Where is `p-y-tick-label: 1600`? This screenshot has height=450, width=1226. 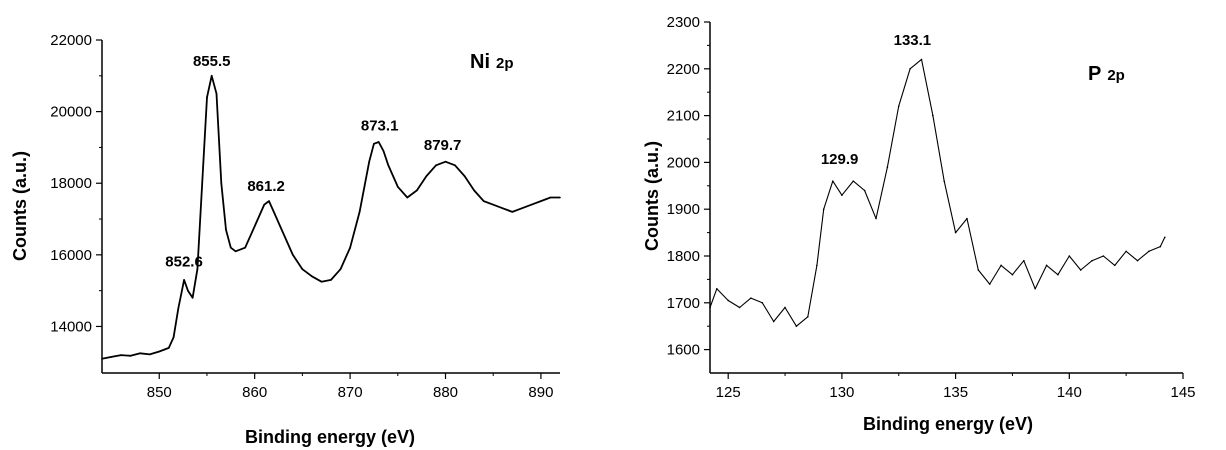
p-y-tick-label: 1600 is located at coordinates (683, 350).